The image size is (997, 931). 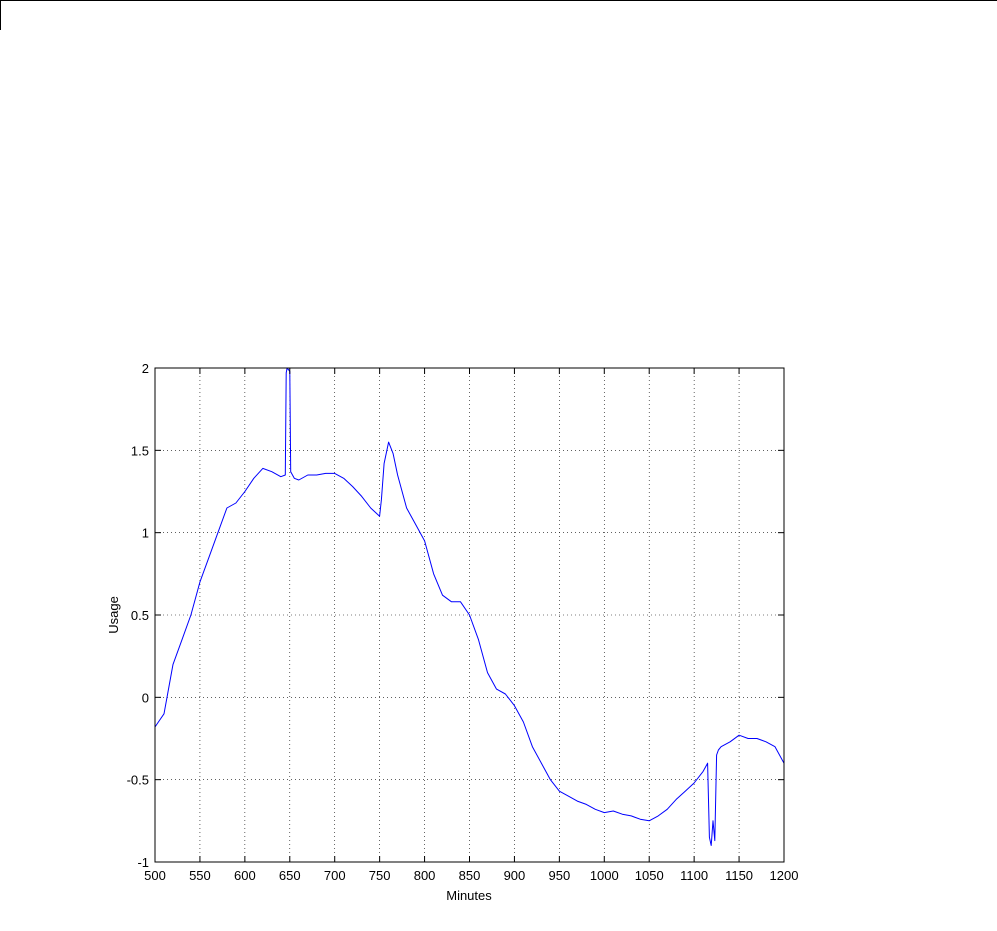 What do you see at coordinates (200, 875) in the screenshot?
I see `x-tick-label: 550` at bounding box center [200, 875].